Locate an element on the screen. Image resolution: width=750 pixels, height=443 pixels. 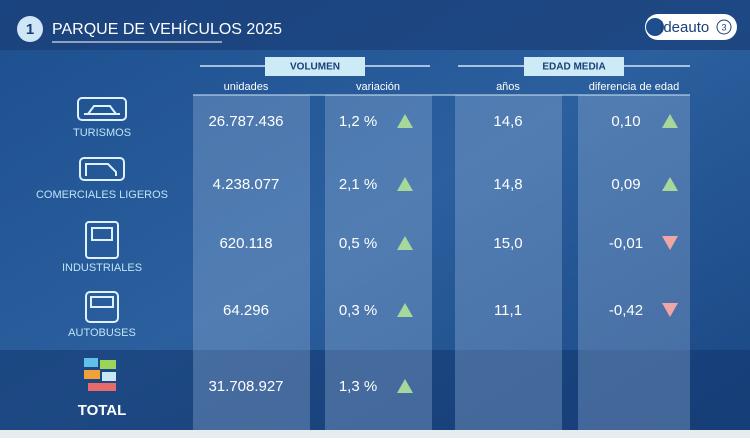
age: 11,1 is located at coordinates (508, 310).